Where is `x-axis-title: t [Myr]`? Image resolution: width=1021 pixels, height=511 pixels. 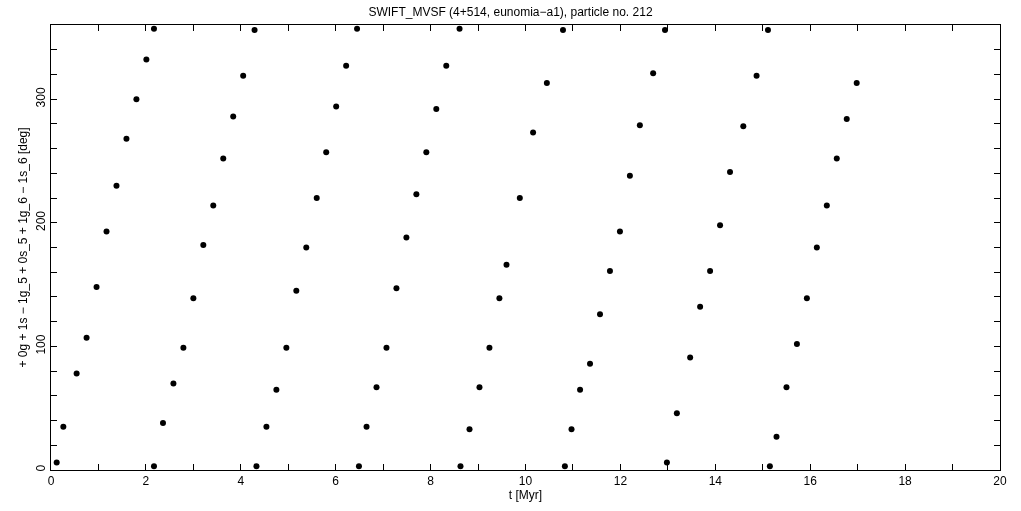 x-axis-title: t [Myr] is located at coordinates (525, 495).